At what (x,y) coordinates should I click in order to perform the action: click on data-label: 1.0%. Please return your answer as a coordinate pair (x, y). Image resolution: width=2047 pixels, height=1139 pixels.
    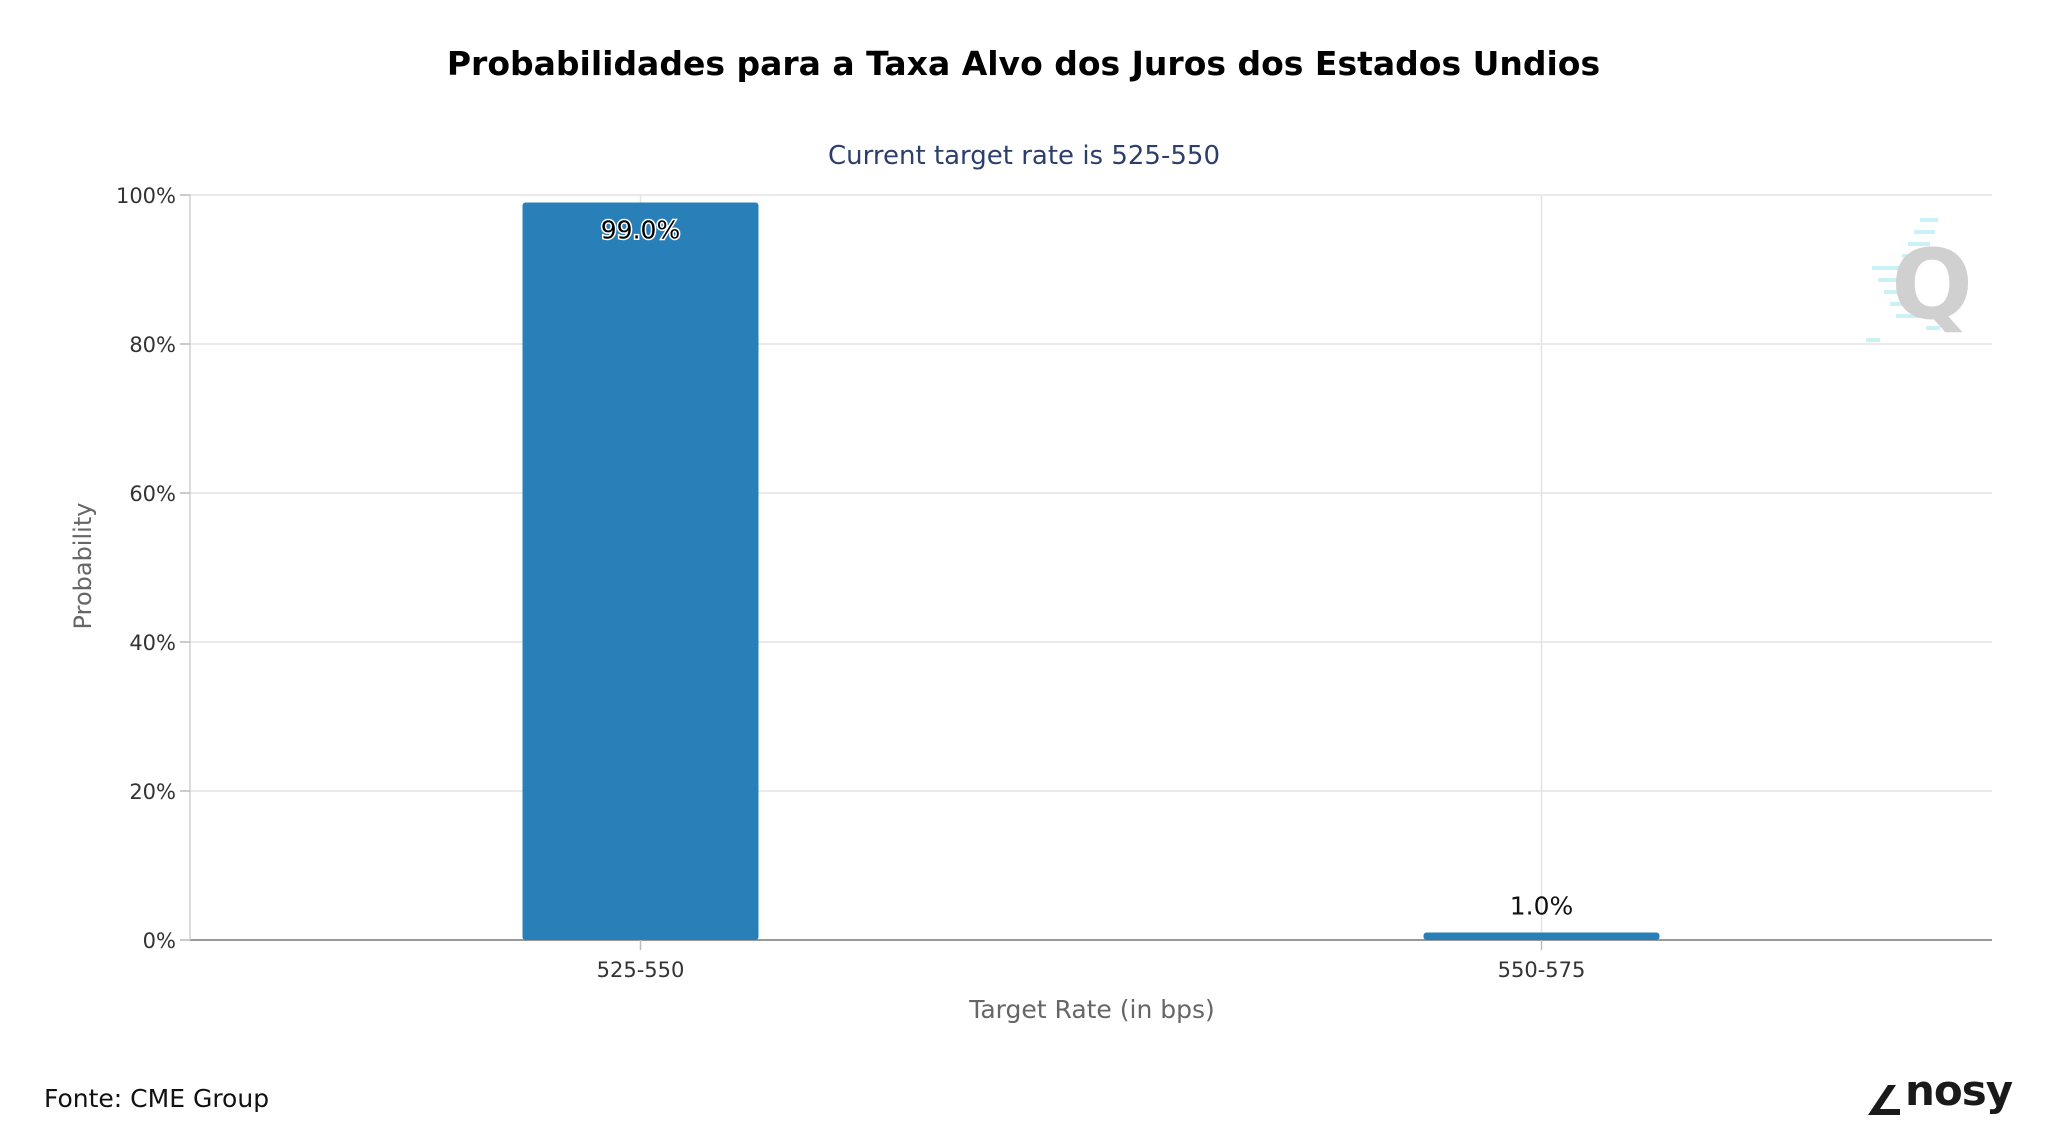
    Looking at the image, I should click on (1542, 906).